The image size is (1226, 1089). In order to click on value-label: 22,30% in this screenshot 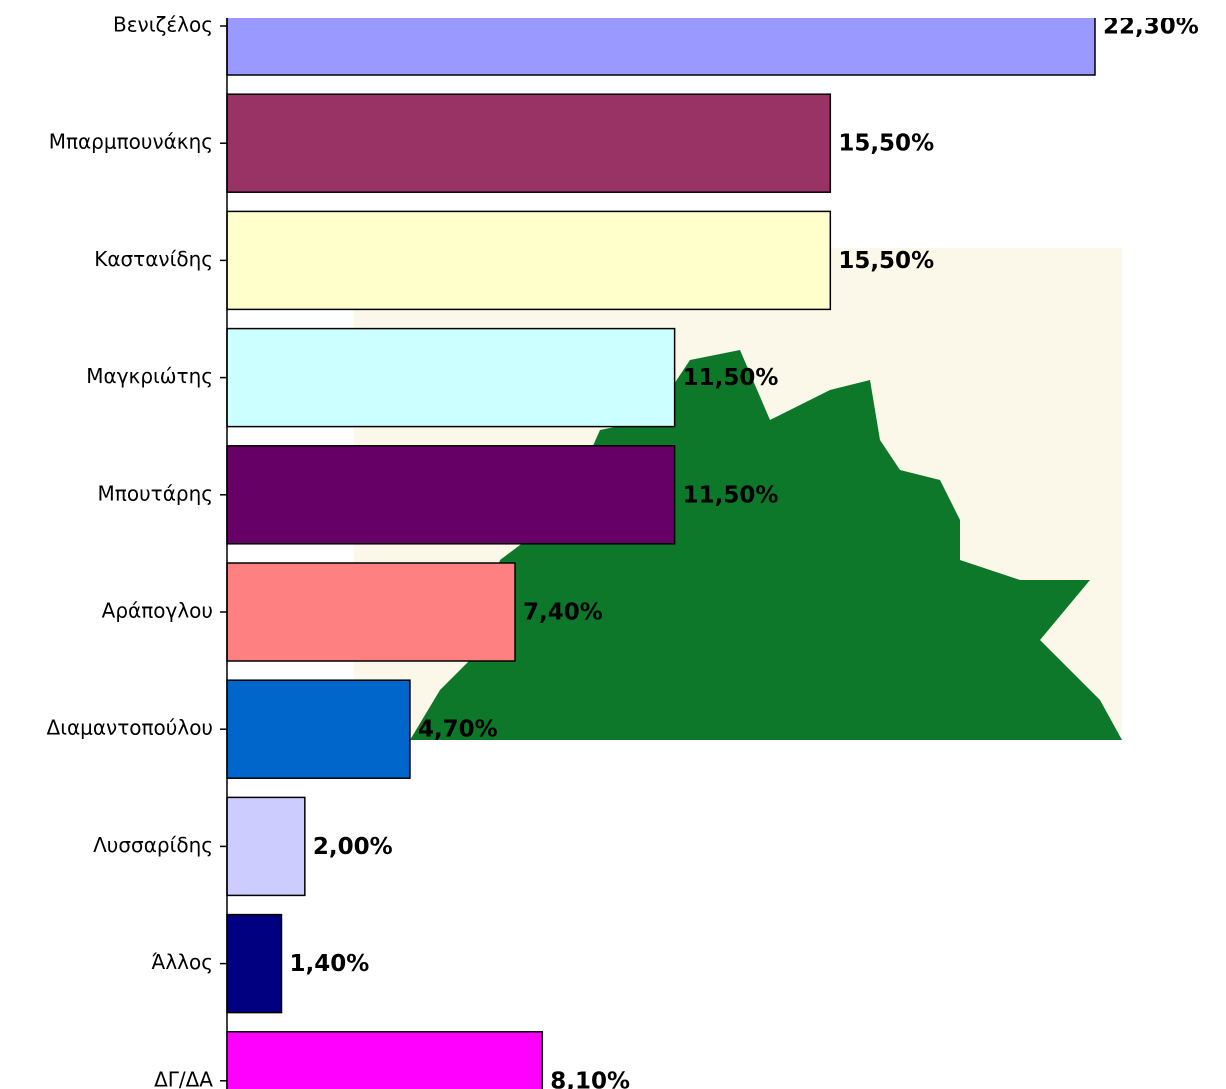, I will do `click(1151, 27)`.